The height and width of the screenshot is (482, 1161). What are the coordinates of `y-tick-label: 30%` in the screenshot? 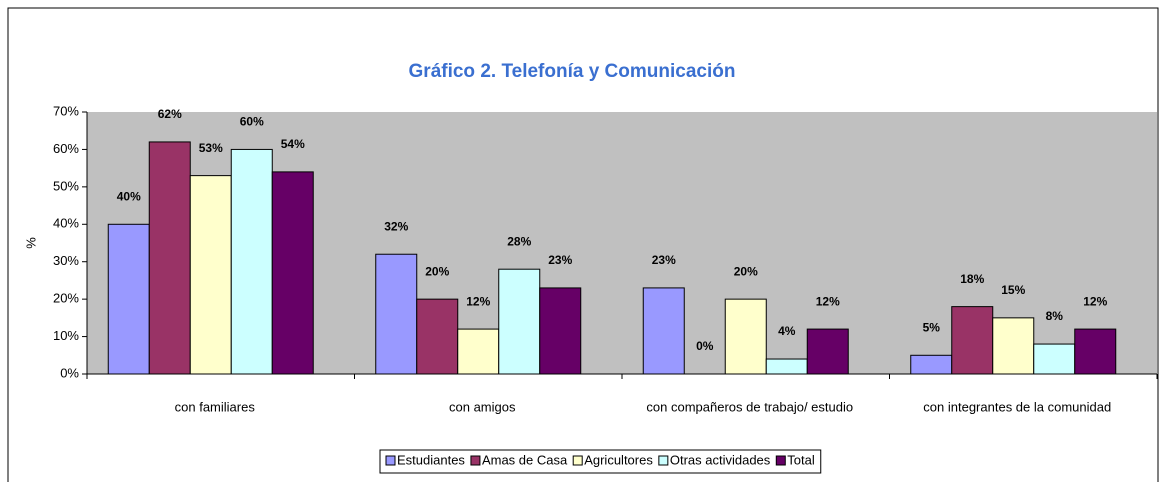 It's located at (66, 260).